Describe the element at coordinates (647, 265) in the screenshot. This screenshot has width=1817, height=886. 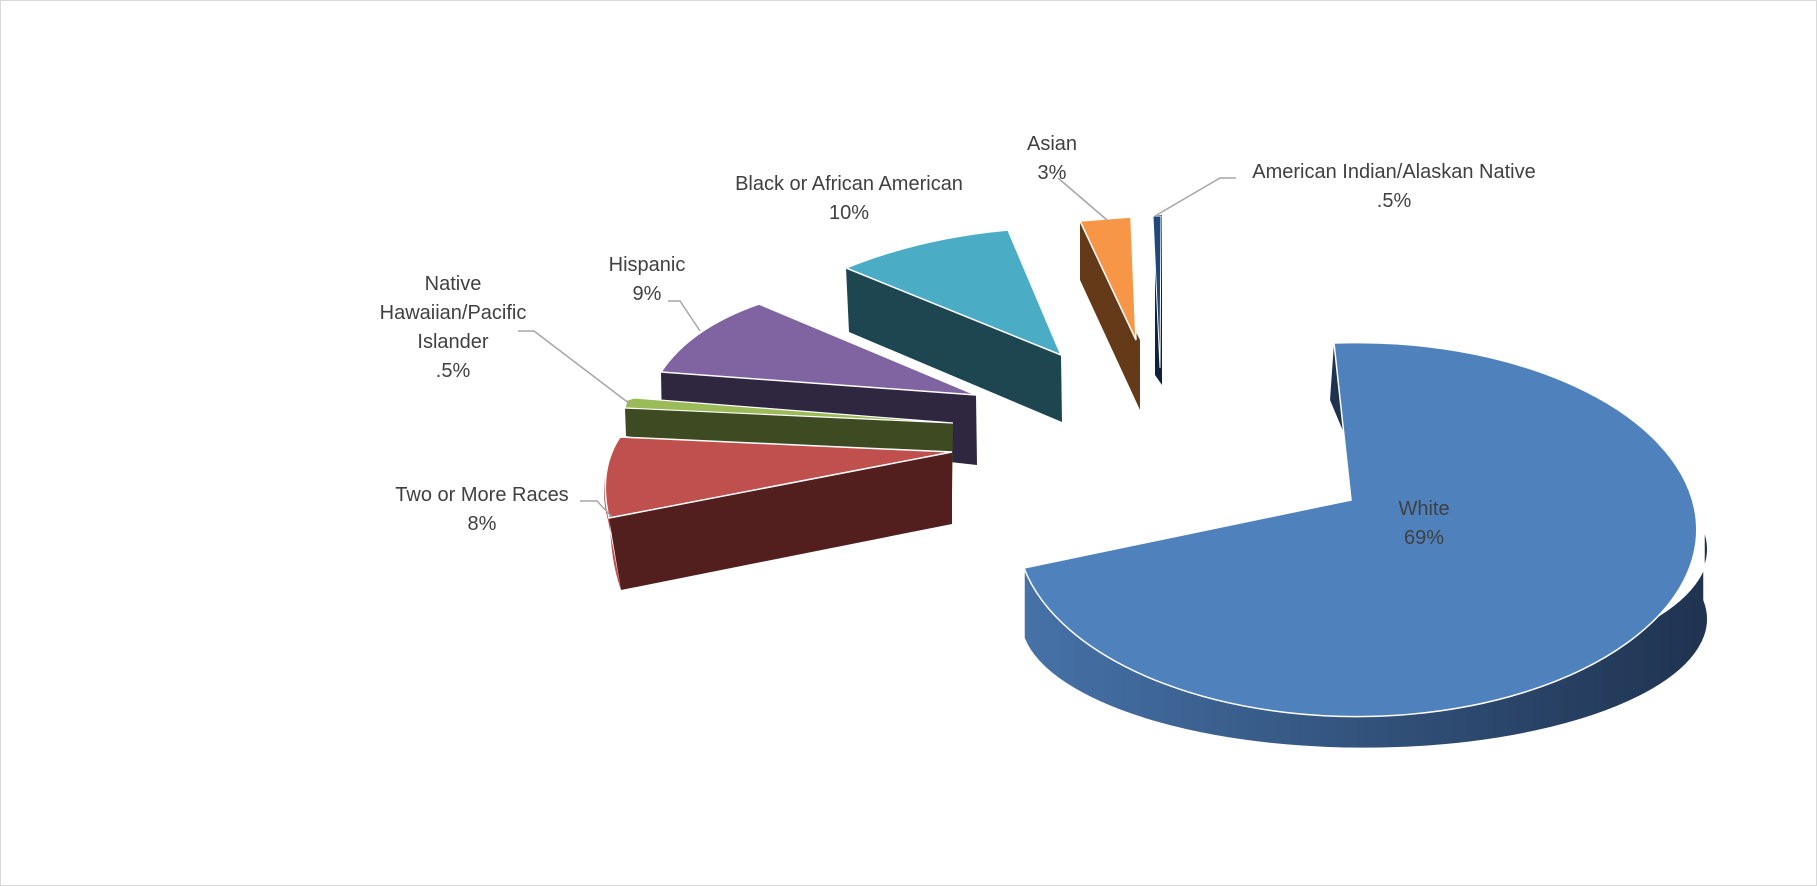
I see `data-label-category-hispanic: Hispanic` at that location.